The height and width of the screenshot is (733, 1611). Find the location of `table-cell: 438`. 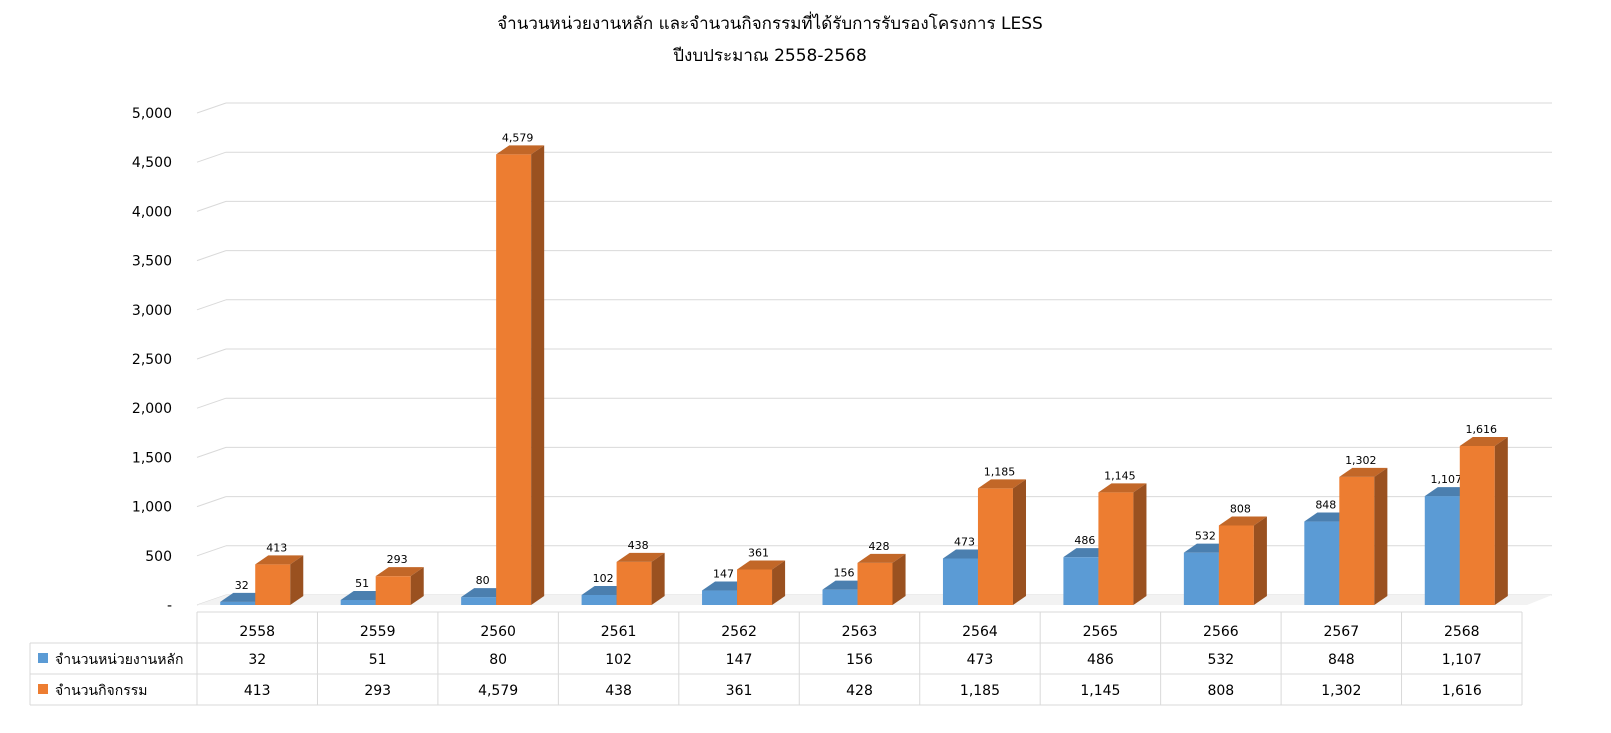

table-cell: 438 is located at coordinates (618, 691).